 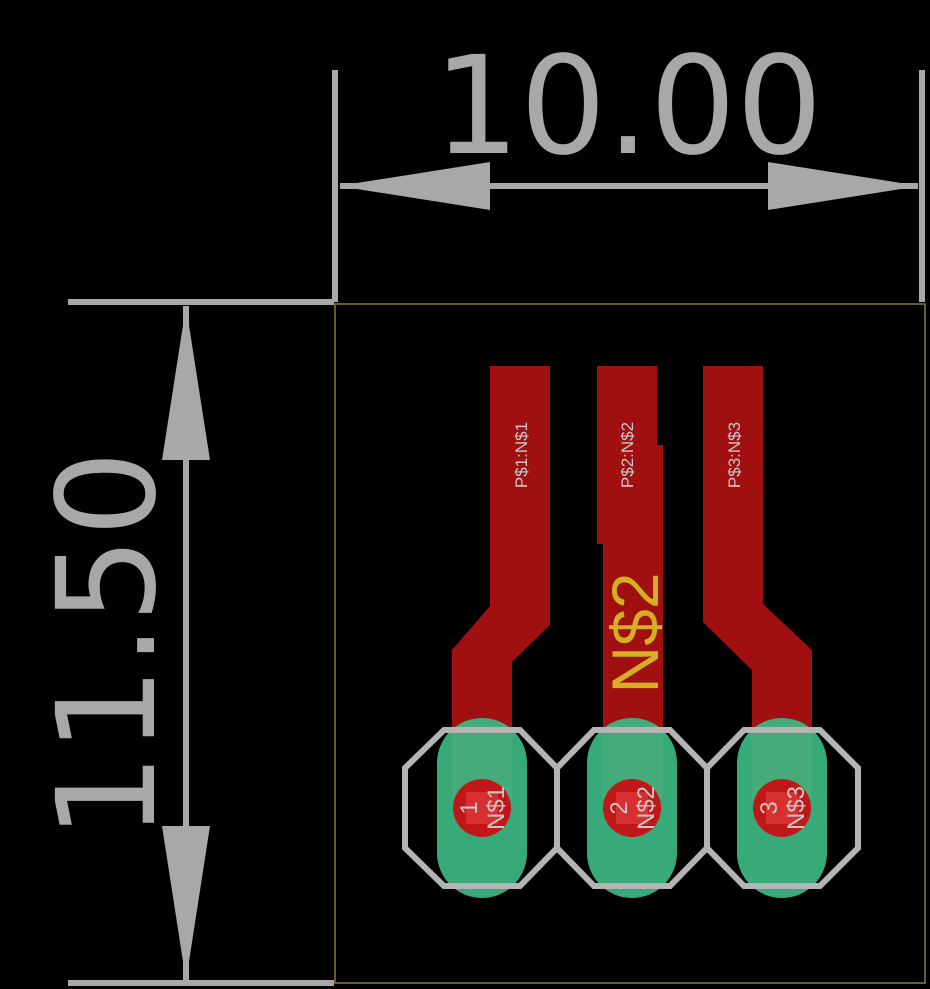 I want to click on trace-label-2: P$2:N$2, so click(x=627, y=455).